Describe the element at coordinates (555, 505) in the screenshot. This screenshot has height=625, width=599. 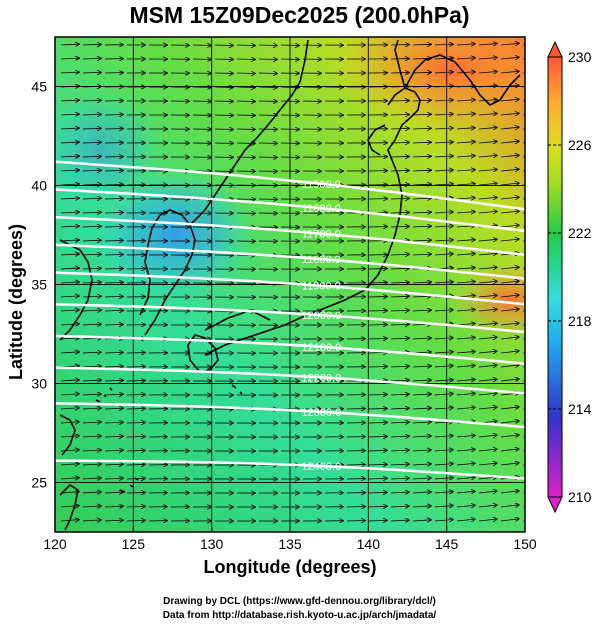
I see `colorbar-min-arrow` at that location.